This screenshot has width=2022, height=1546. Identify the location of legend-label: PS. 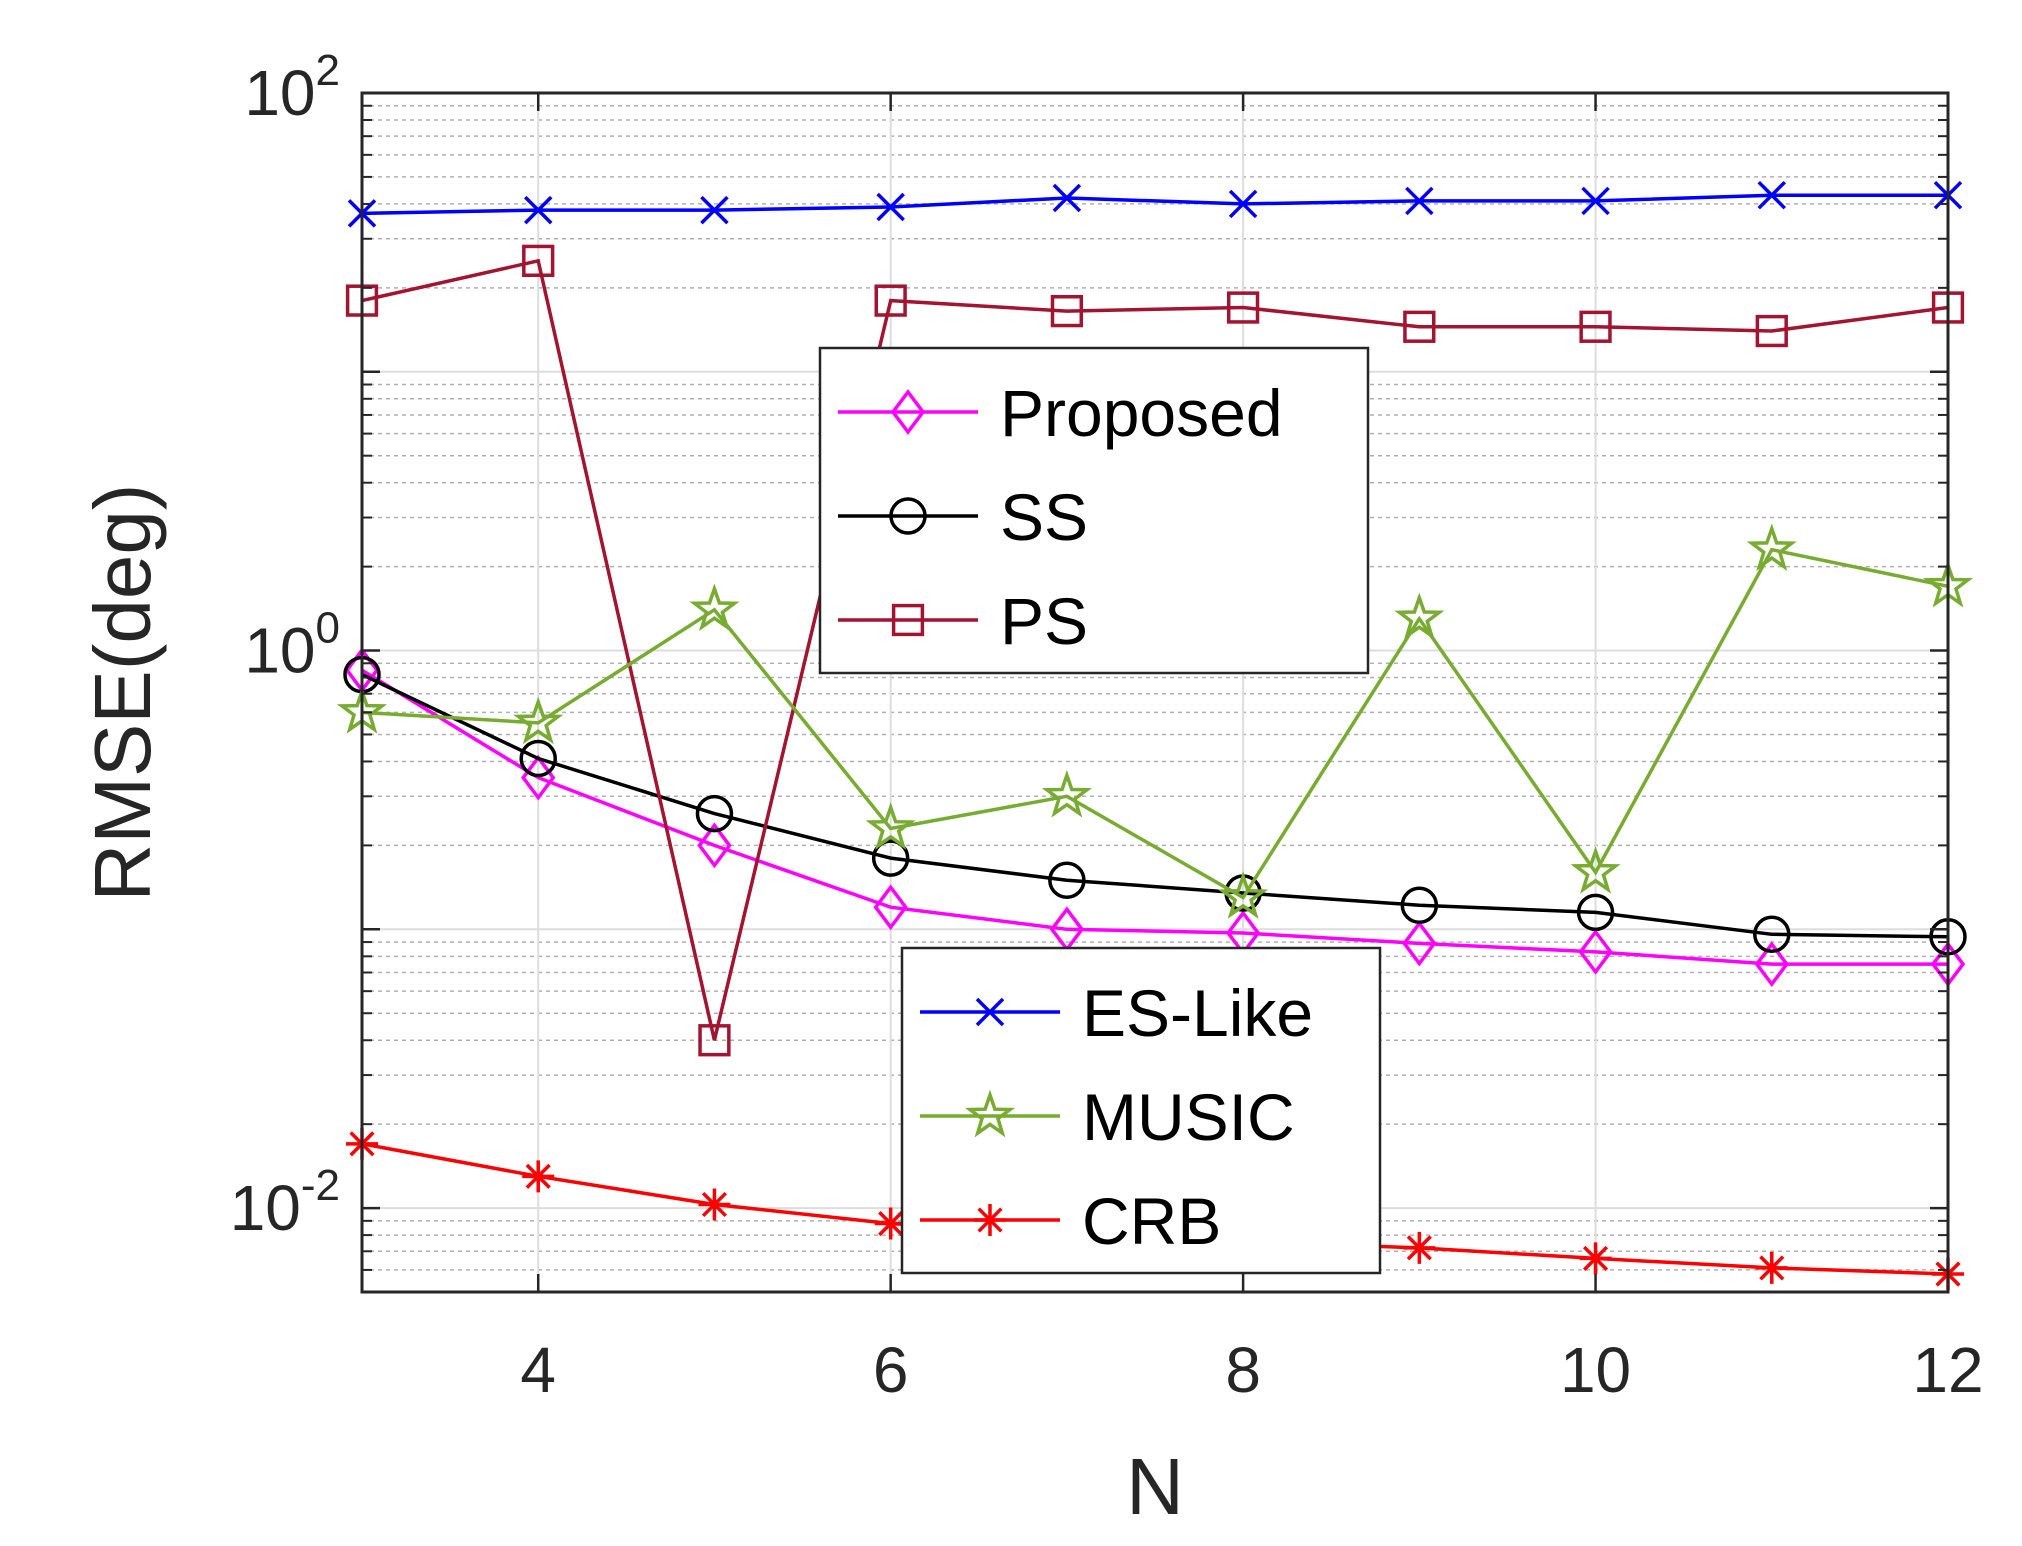
(1044, 621).